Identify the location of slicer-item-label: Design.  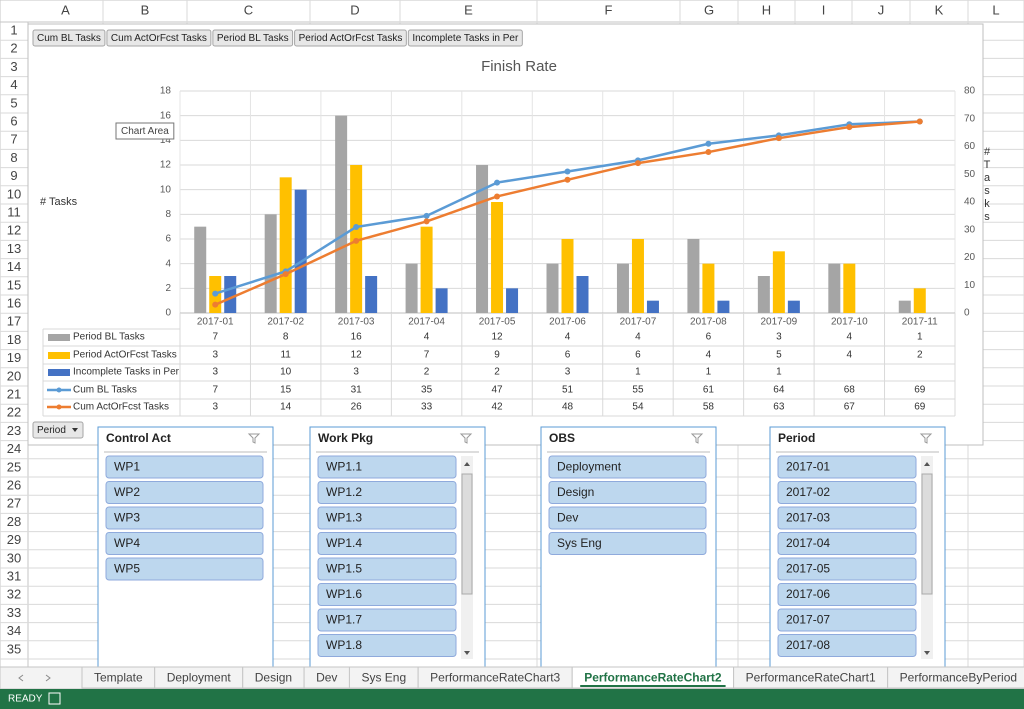
(575, 492).